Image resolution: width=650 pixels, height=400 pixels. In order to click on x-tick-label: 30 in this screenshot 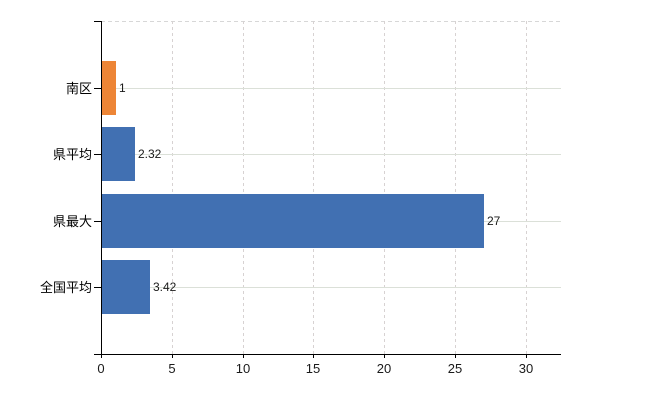, I will do `click(526, 368)`.